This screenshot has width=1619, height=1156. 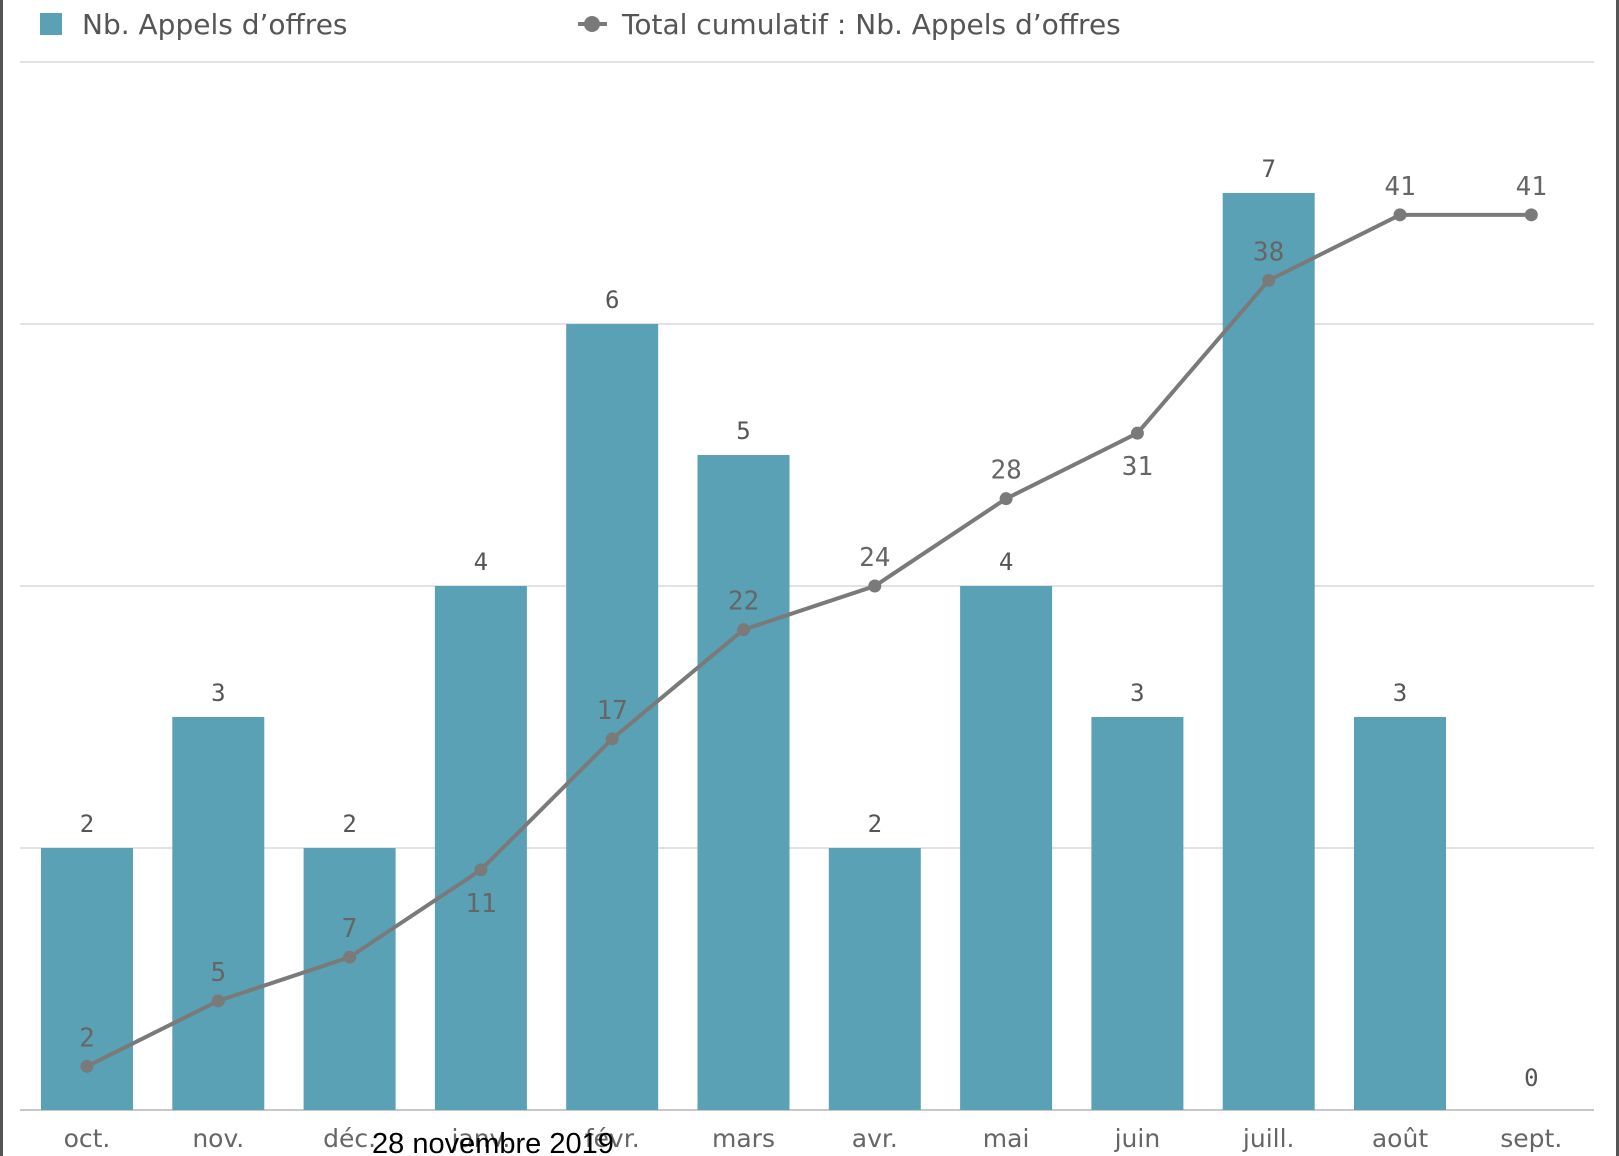 What do you see at coordinates (1400, 1138) in the screenshot?
I see `x-tick-label: août` at bounding box center [1400, 1138].